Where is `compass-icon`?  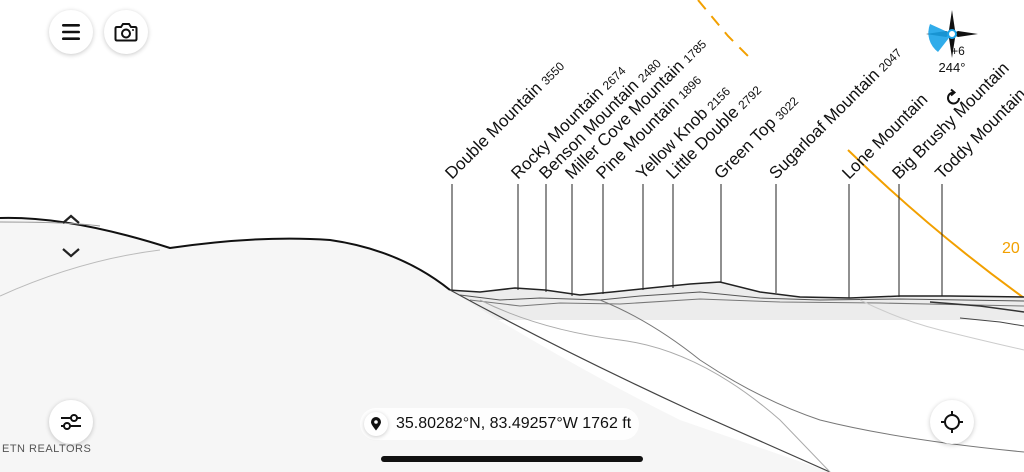 compass-icon is located at coordinates (952, 34).